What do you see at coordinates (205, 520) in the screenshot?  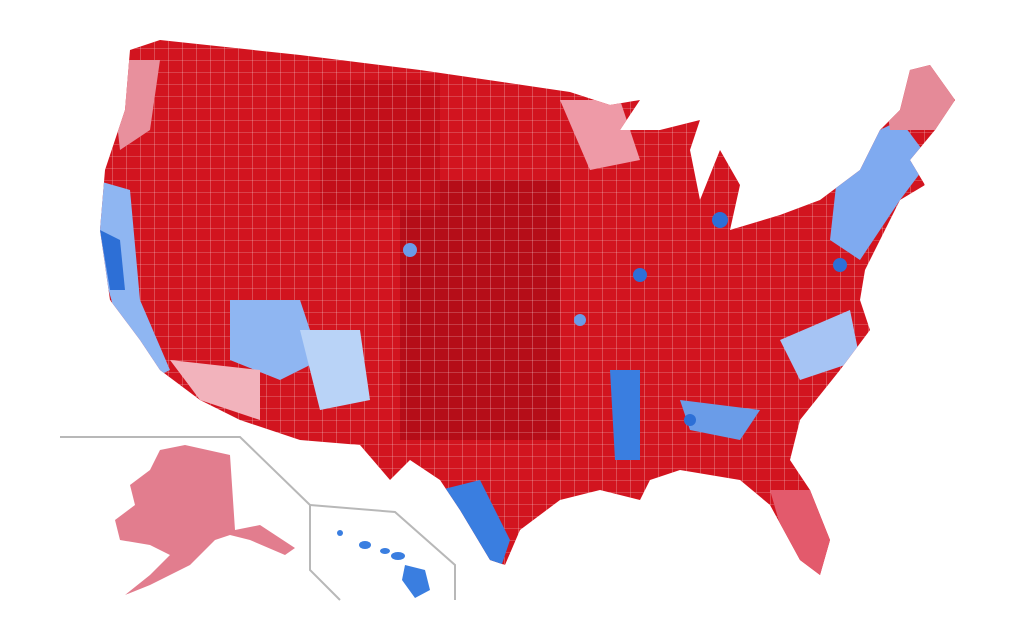 I see `alaska` at bounding box center [205, 520].